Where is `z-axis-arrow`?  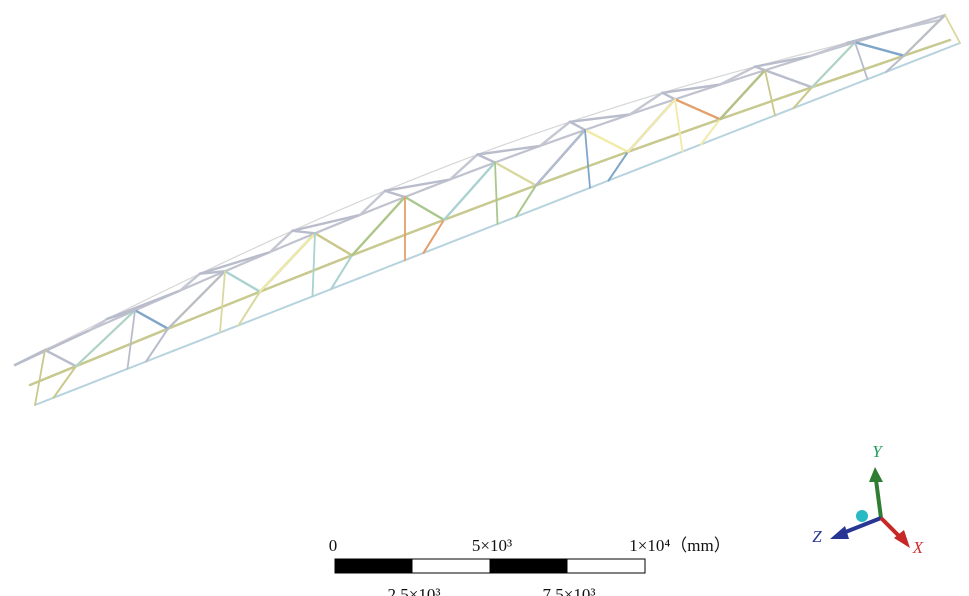 z-axis-arrow is located at coordinates (862, 525).